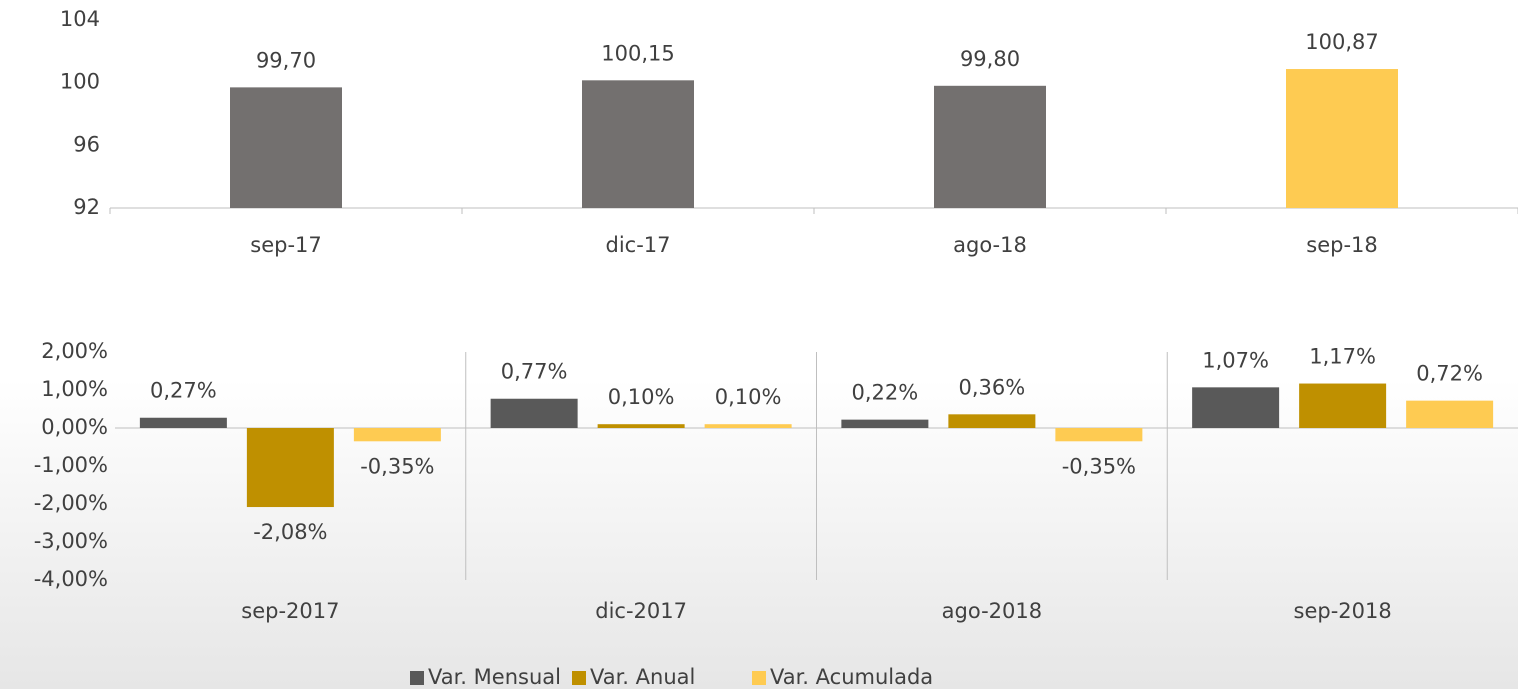 Image resolution: width=1518 pixels, height=693 pixels. Describe the element at coordinates (286, 60) in the screenshot. I see `data-label: 99,70` at that location.